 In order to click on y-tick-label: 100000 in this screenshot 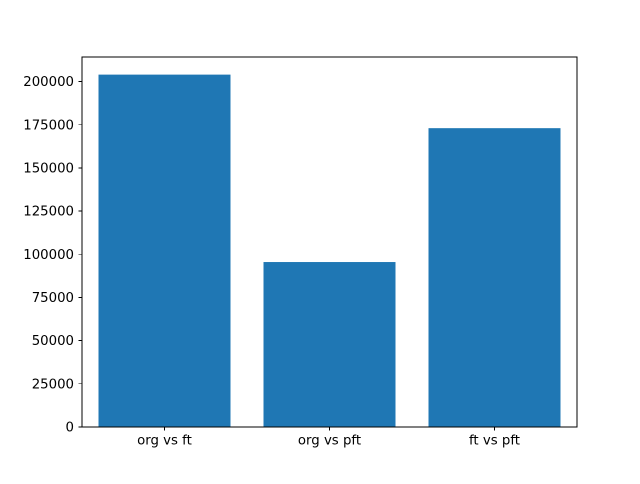, I will do `click(48, 255)`.